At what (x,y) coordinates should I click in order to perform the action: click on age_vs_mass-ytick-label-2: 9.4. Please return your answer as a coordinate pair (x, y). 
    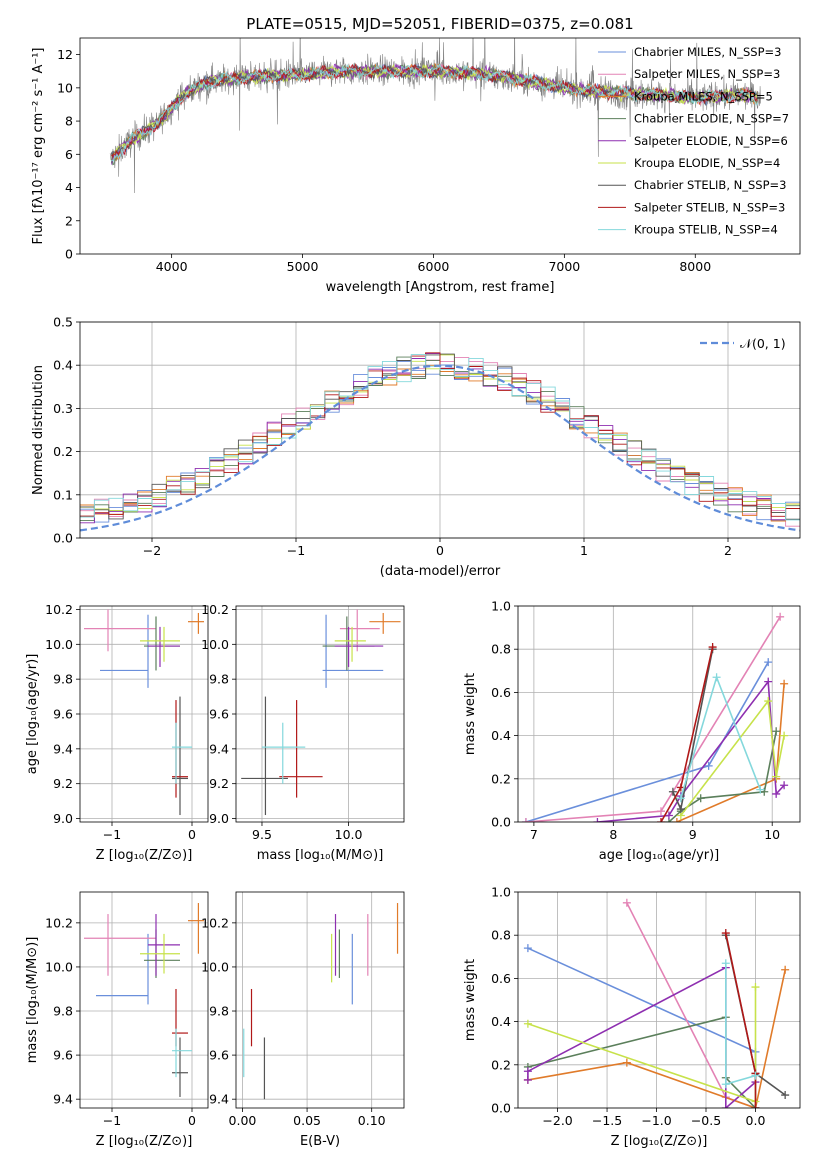
    Looking at the image, I should click on (219, 748).